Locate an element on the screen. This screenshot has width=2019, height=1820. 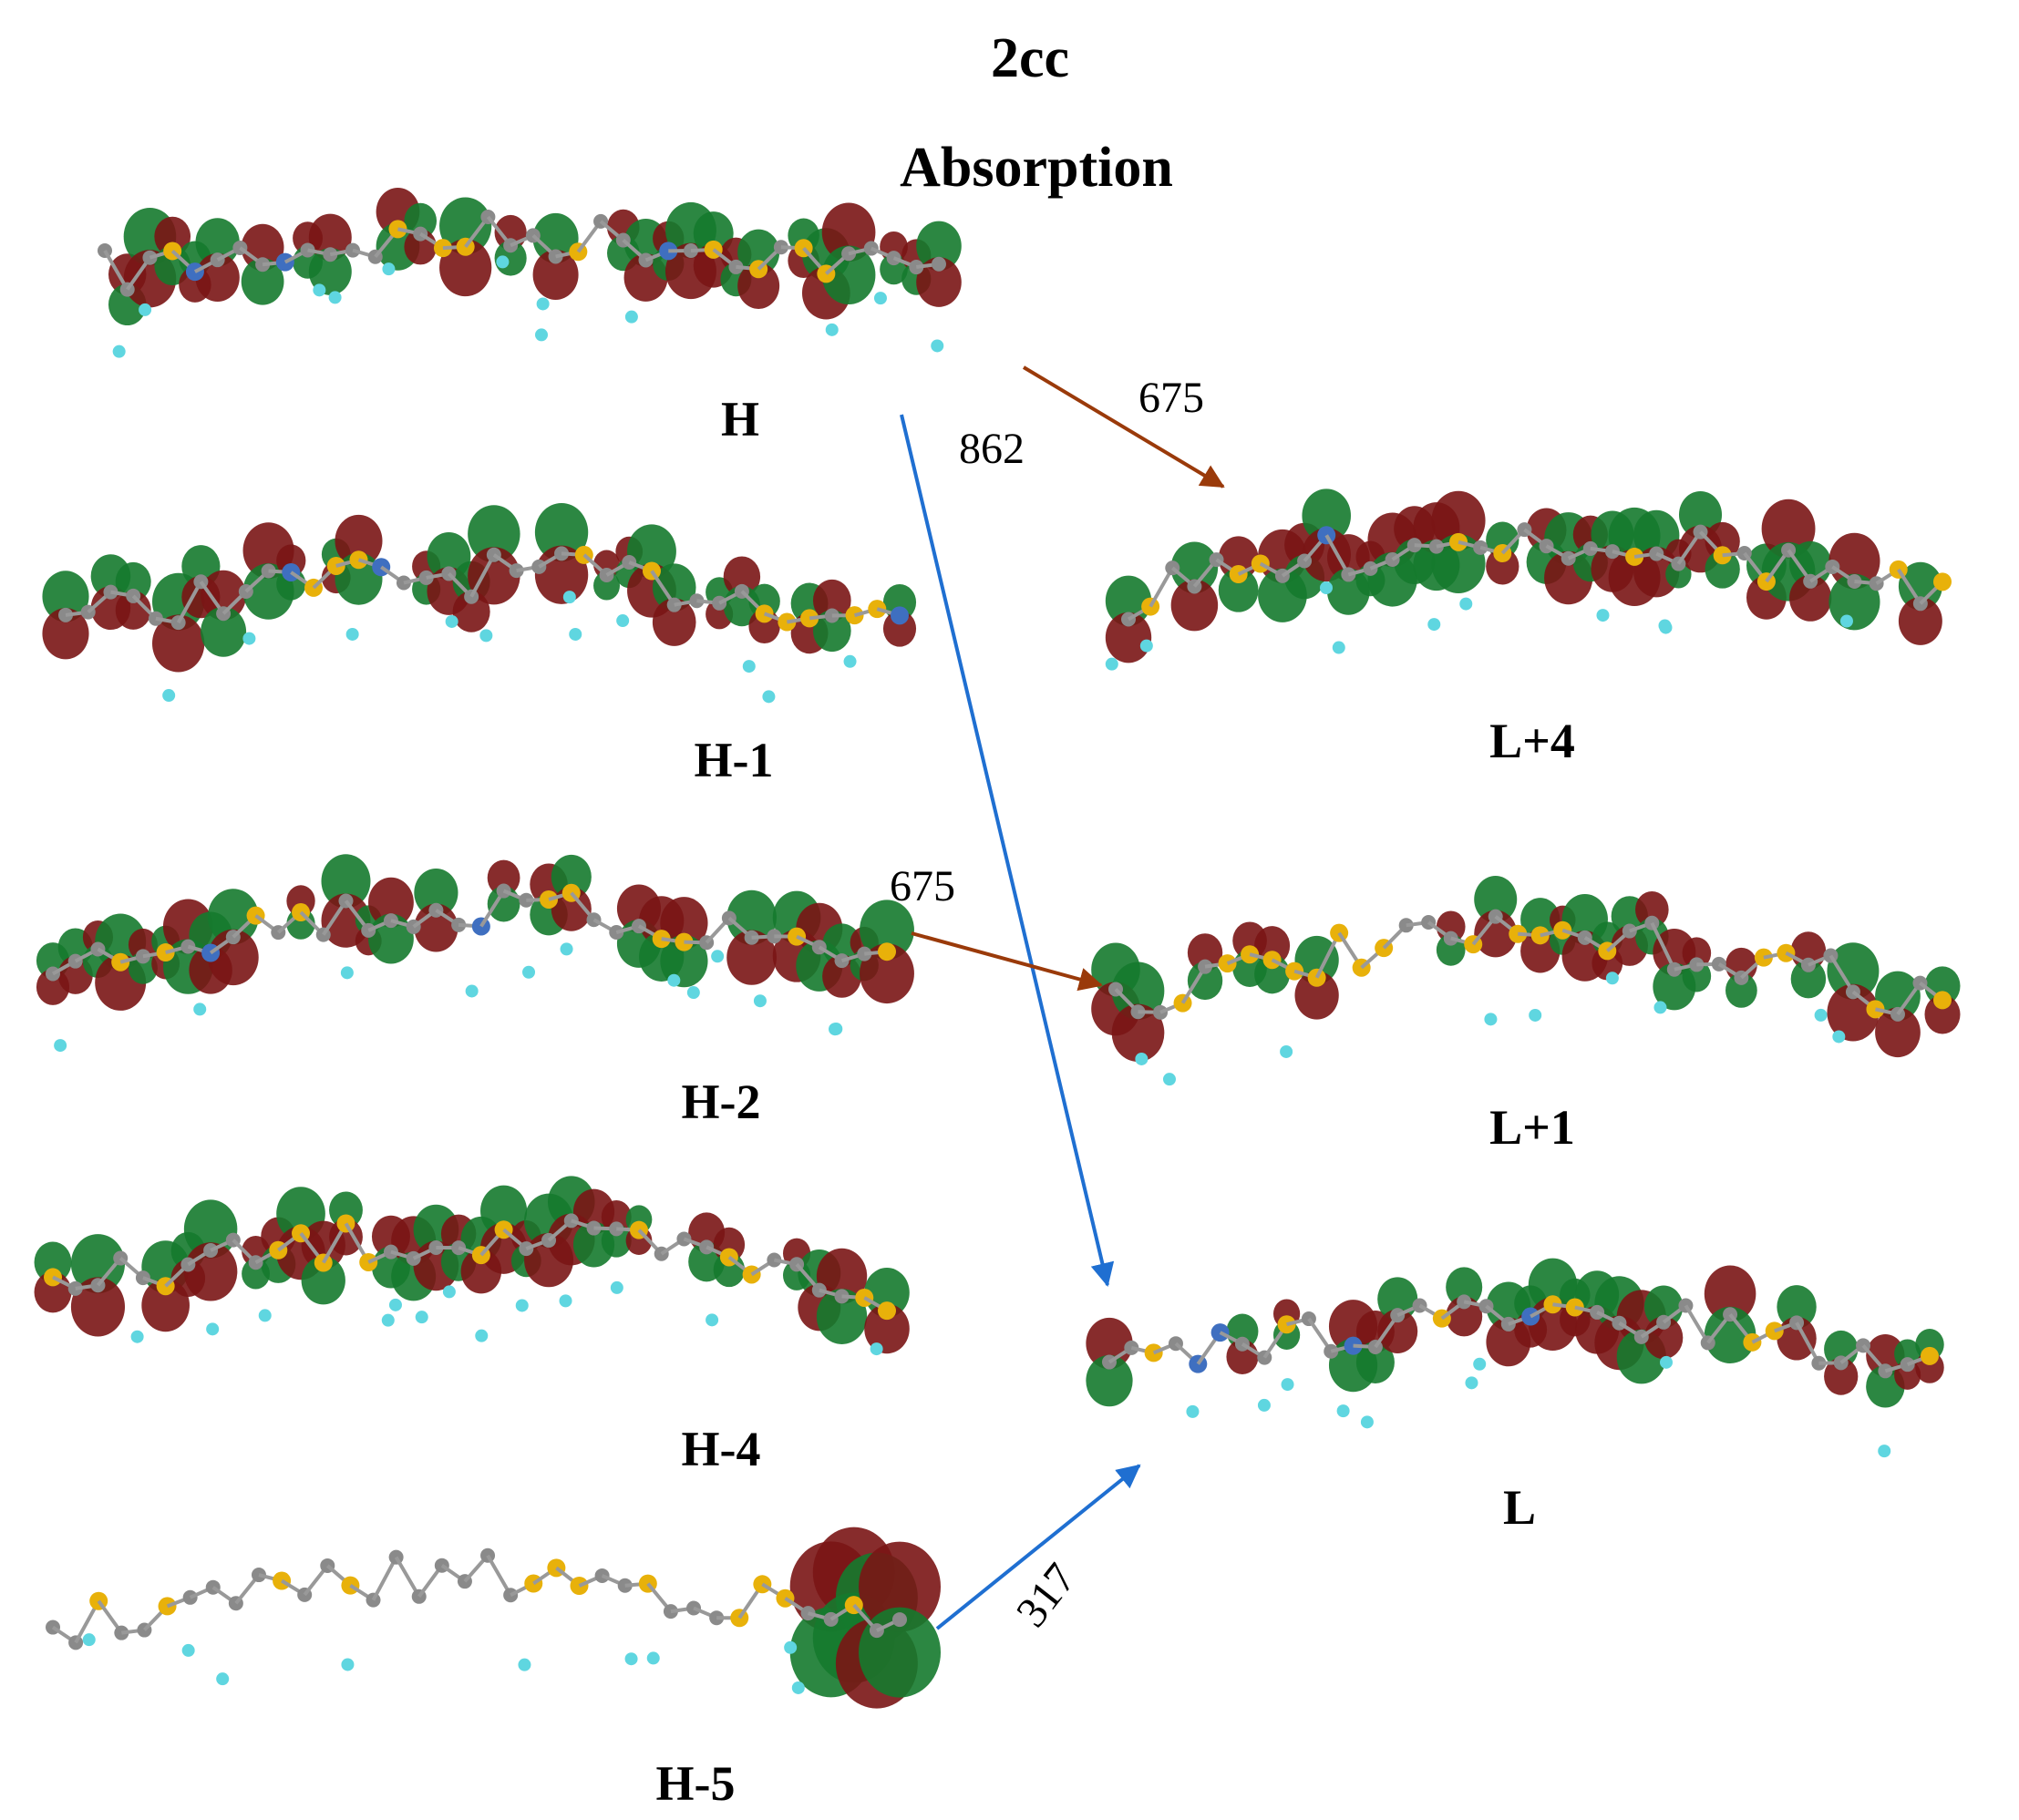
orbital-label: H-4 is located at coordinates (722, 1449).